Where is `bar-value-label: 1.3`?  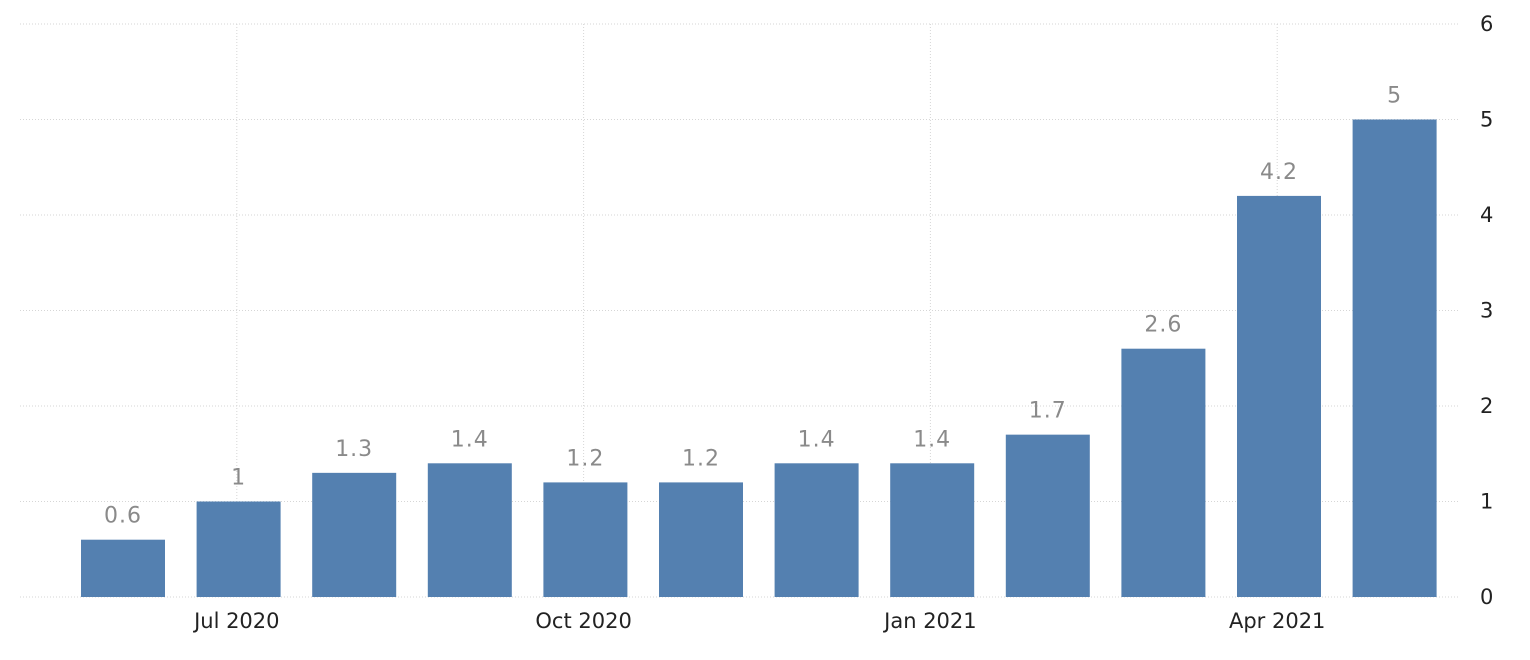
bar-value-label: 1.3 is located at coordinates (354, 449).